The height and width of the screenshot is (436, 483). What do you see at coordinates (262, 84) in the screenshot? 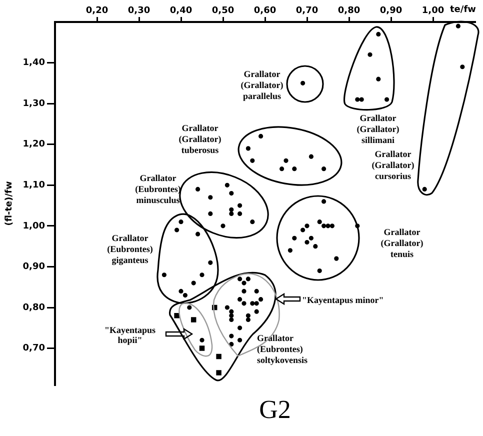
I see `series-label: Grallator (Grallator) parallelus` at bounding box center [262, 84].